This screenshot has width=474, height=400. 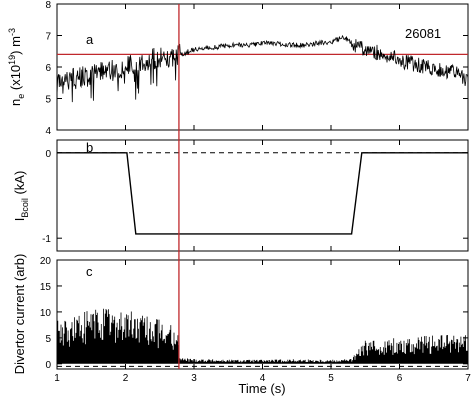 I want to click on y-tick-label-c-3: 15, so click(x=46, y=287).